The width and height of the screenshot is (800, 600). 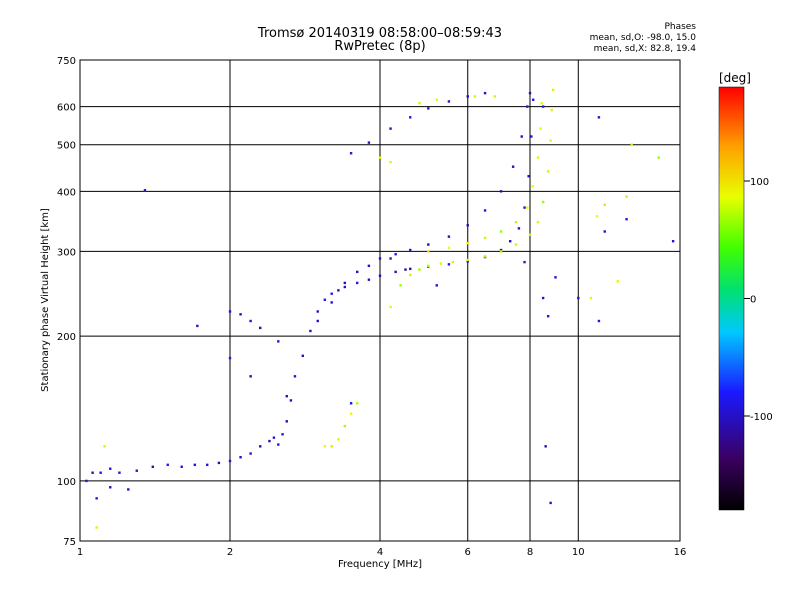 What do you see at coordinates (759, 182) in the screenshot?
I see `colorbar-tick-label: 100` at bounding box center [759, 182].